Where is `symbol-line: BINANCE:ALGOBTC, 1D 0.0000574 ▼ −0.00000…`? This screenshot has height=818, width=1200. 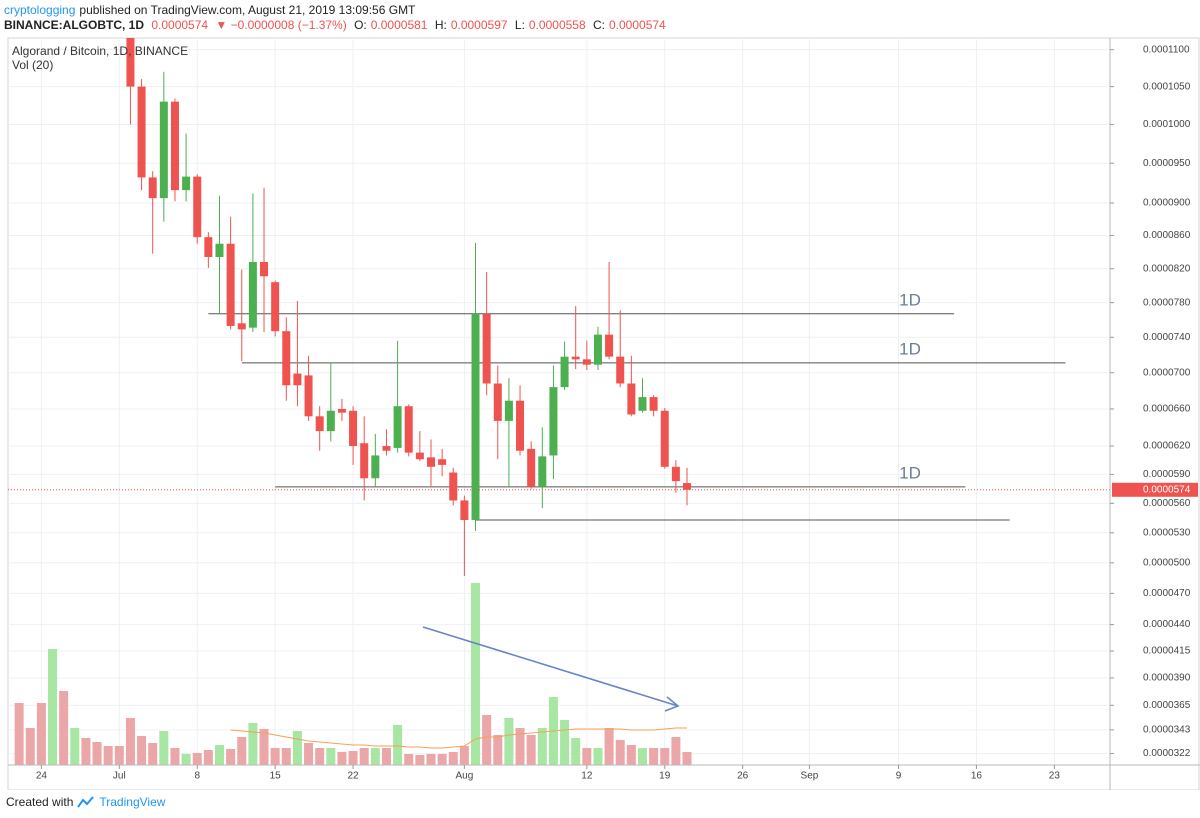
symbol-line: BINANCE:ALGOBTC, 1D 0.0000574 ▼ −0.00000… is located at coordinates (337, 25).